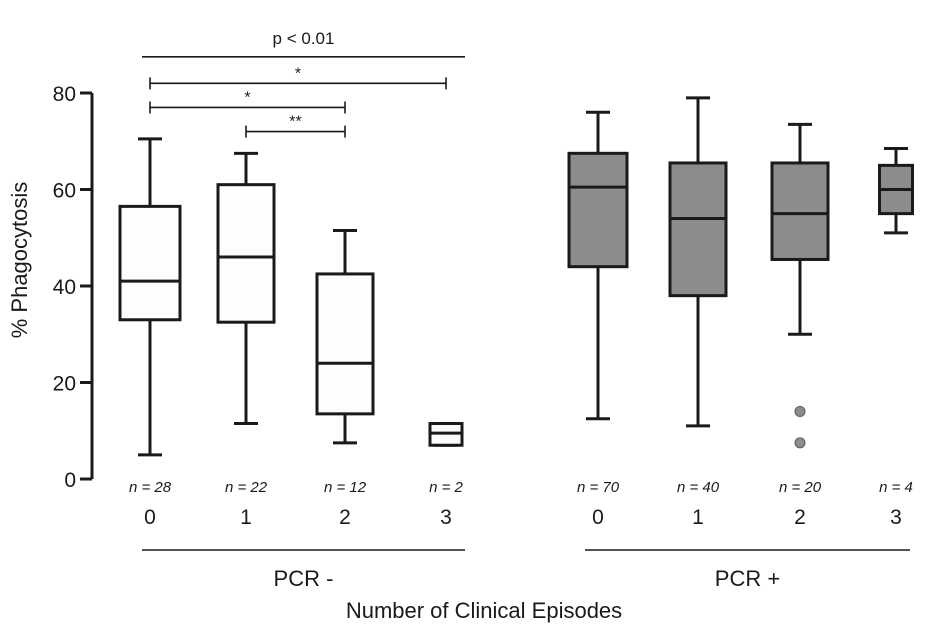 The width and height of the screenshot is (947, 628). I want to click on group-label: PCR -, so click(304, 578).